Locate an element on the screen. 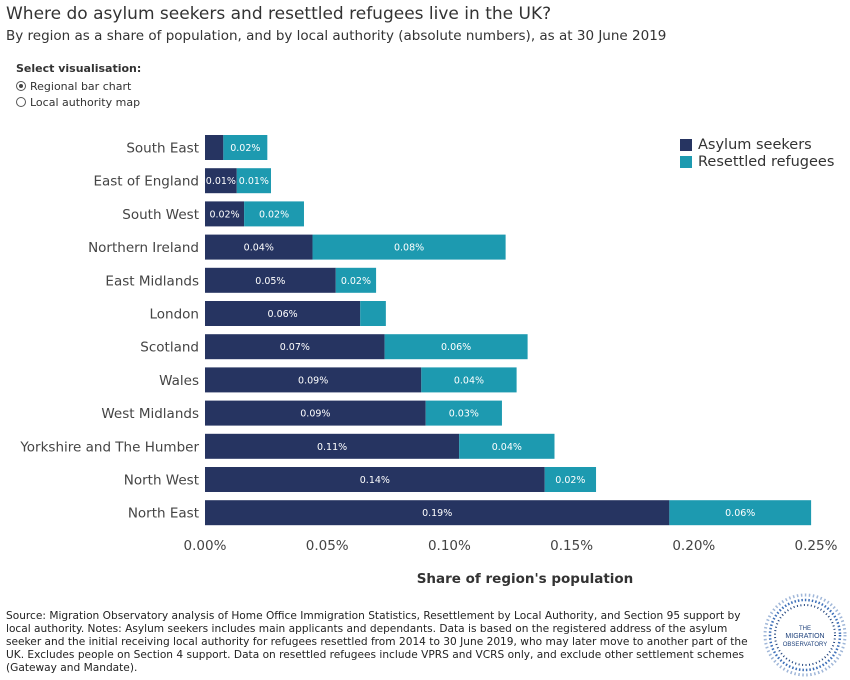 This screenshot has width=850, height=680. bar-asylum-seekers-northern-ireland is located at coordinates (259, 247).